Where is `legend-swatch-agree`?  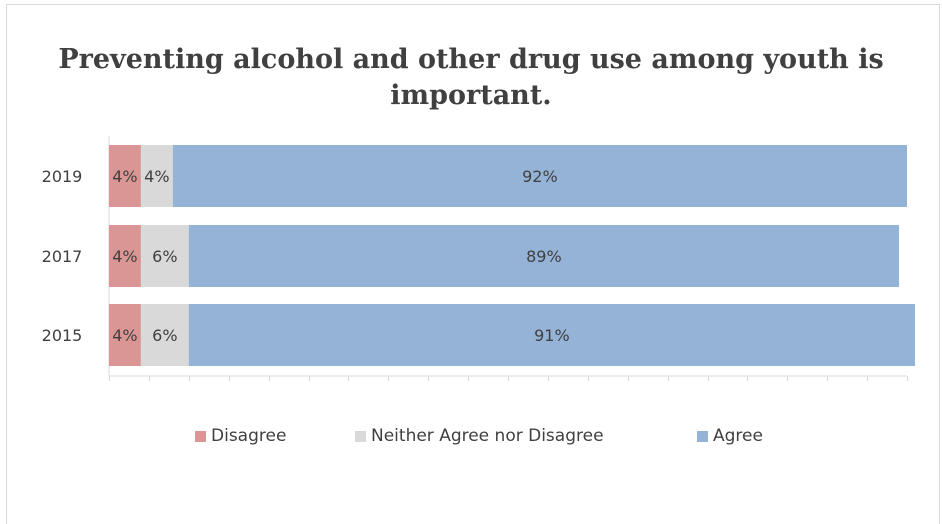 legend-swatch-agree is located at coordinates (702, 436).